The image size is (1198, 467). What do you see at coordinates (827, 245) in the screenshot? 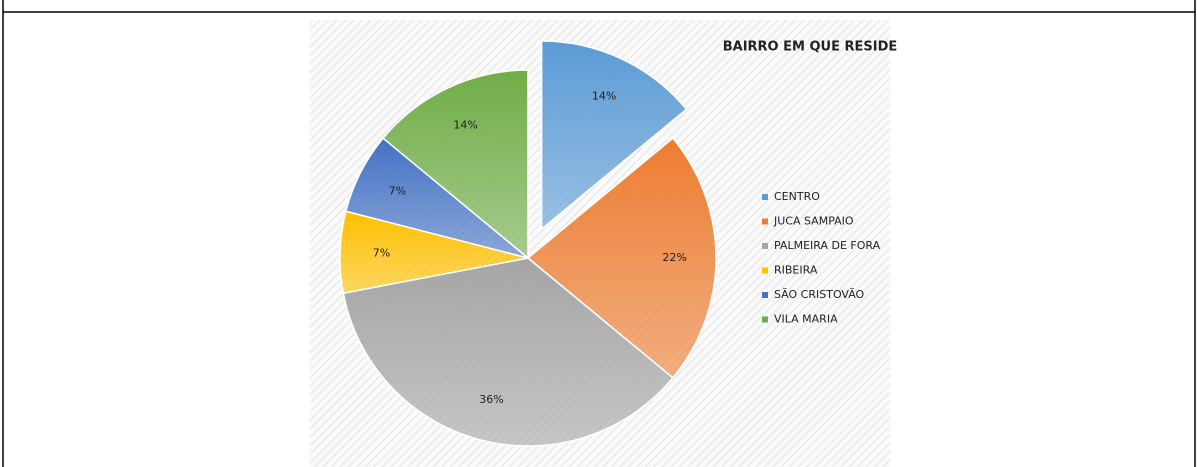
I see `legend-label: PALMEIRA DE FORA` at bounding box center [827, 245].